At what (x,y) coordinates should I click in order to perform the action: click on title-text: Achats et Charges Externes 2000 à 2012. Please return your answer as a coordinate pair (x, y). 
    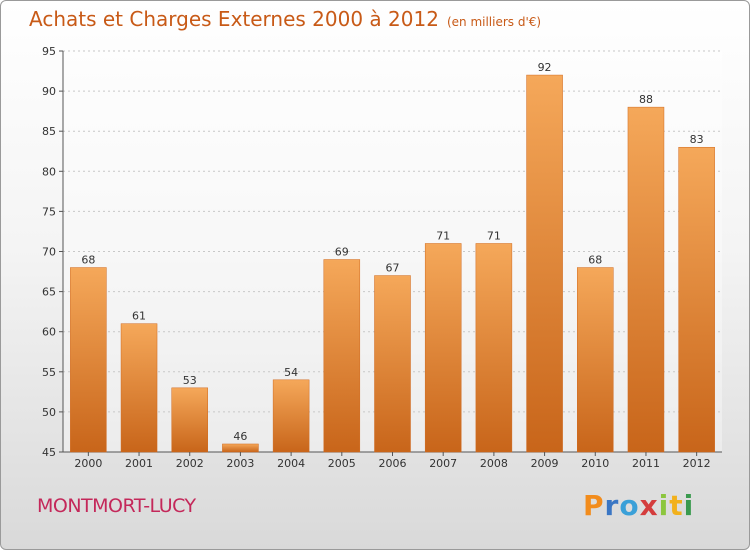
    Looking at the image, I should click on (234, 19).